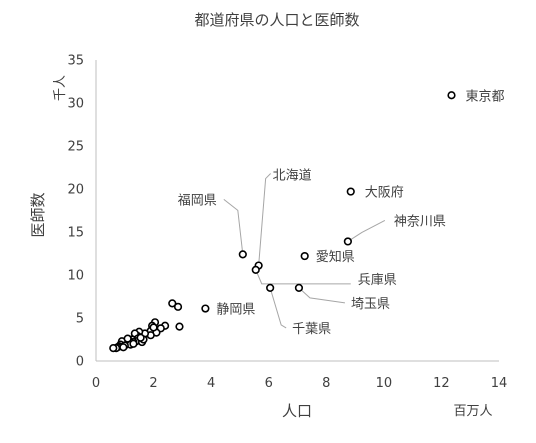 This screenshot has height=443, width=536. Describe the element at coordinates (326, 383) in the screenshot. I see `x-tick-label: 8` at that location.